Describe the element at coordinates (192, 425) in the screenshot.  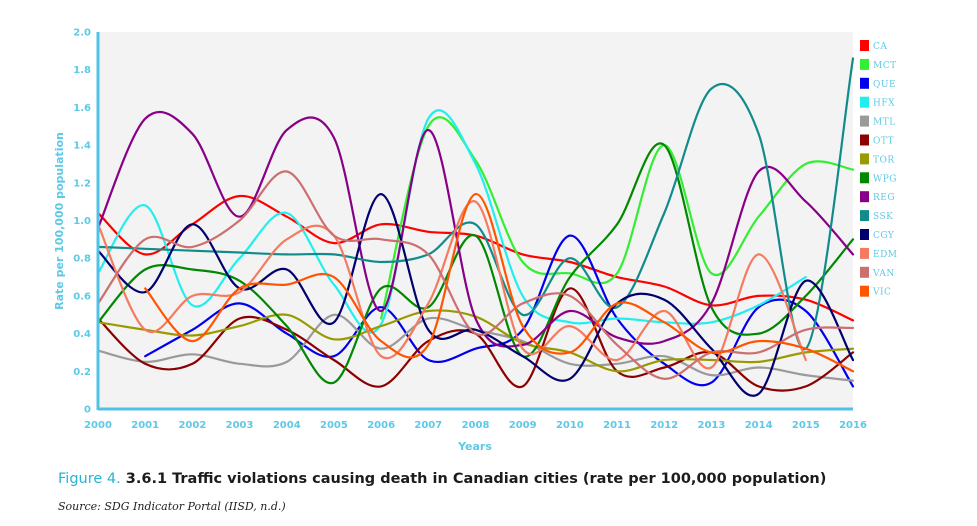
I see `x-tick-label: 2002` at that location.